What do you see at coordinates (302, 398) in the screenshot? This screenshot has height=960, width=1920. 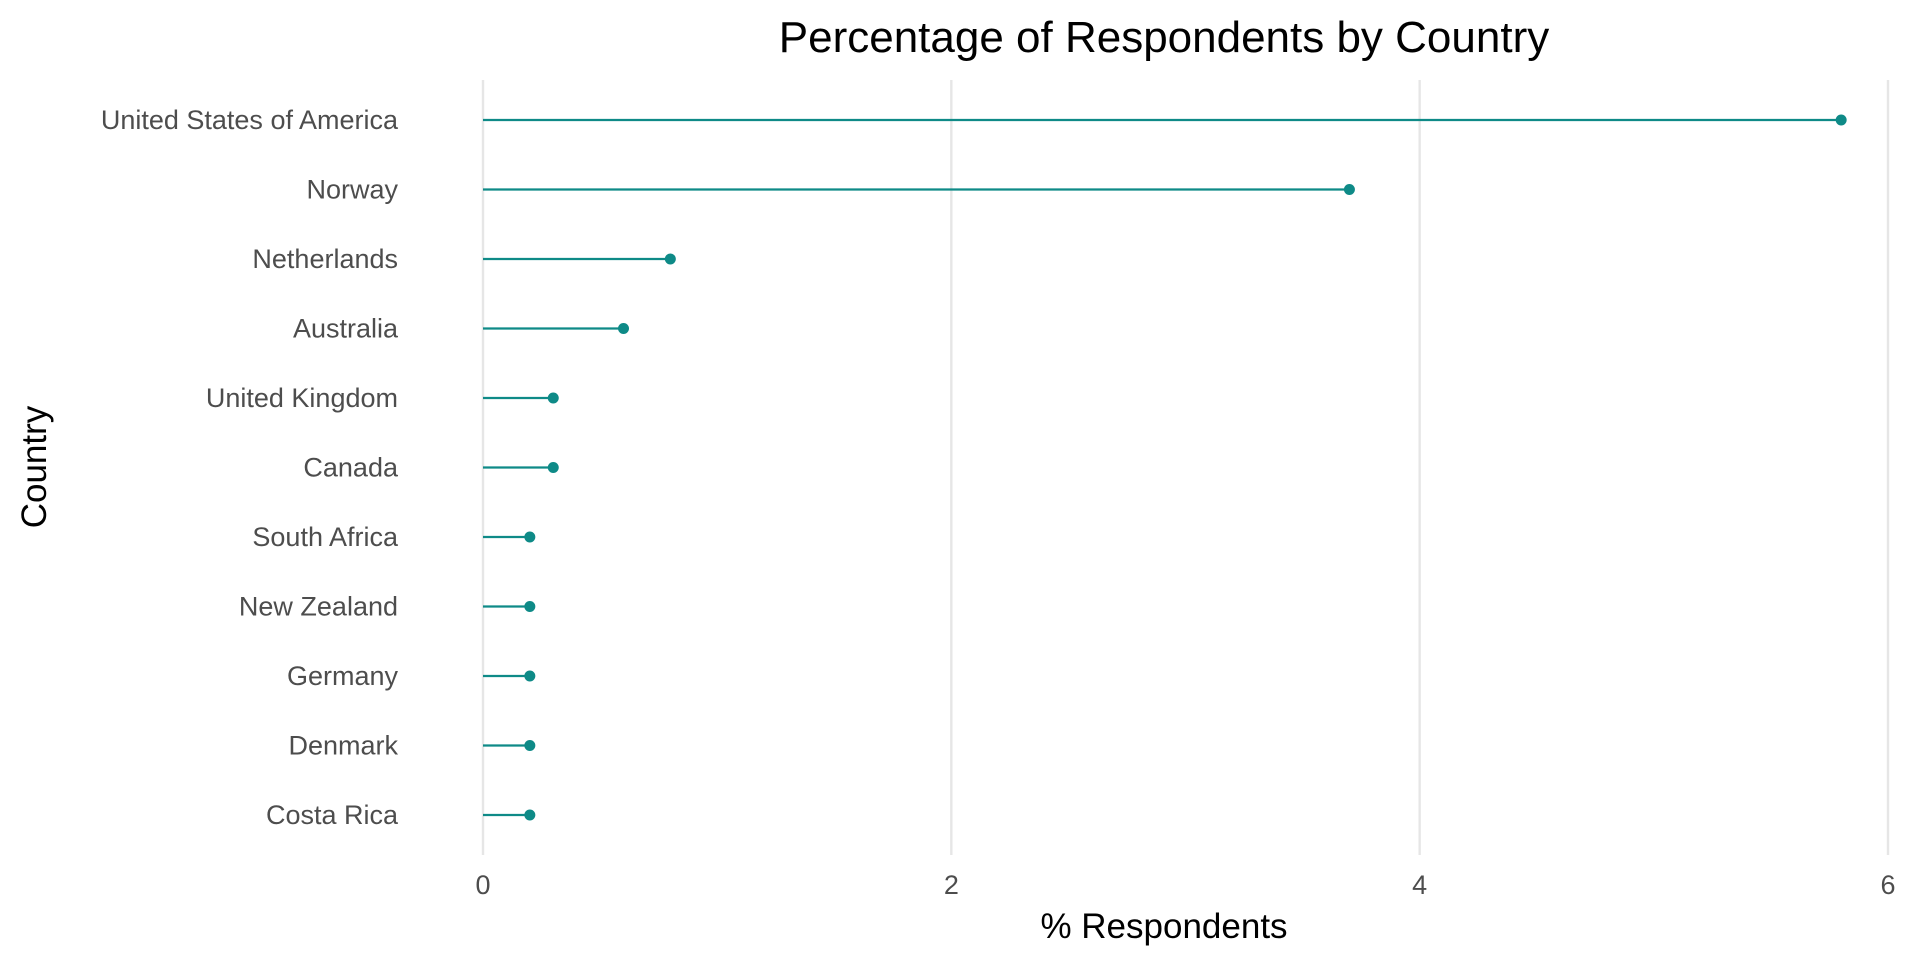 I see `y-tick-label: United Kingdom` at bounding box center [302, 398].